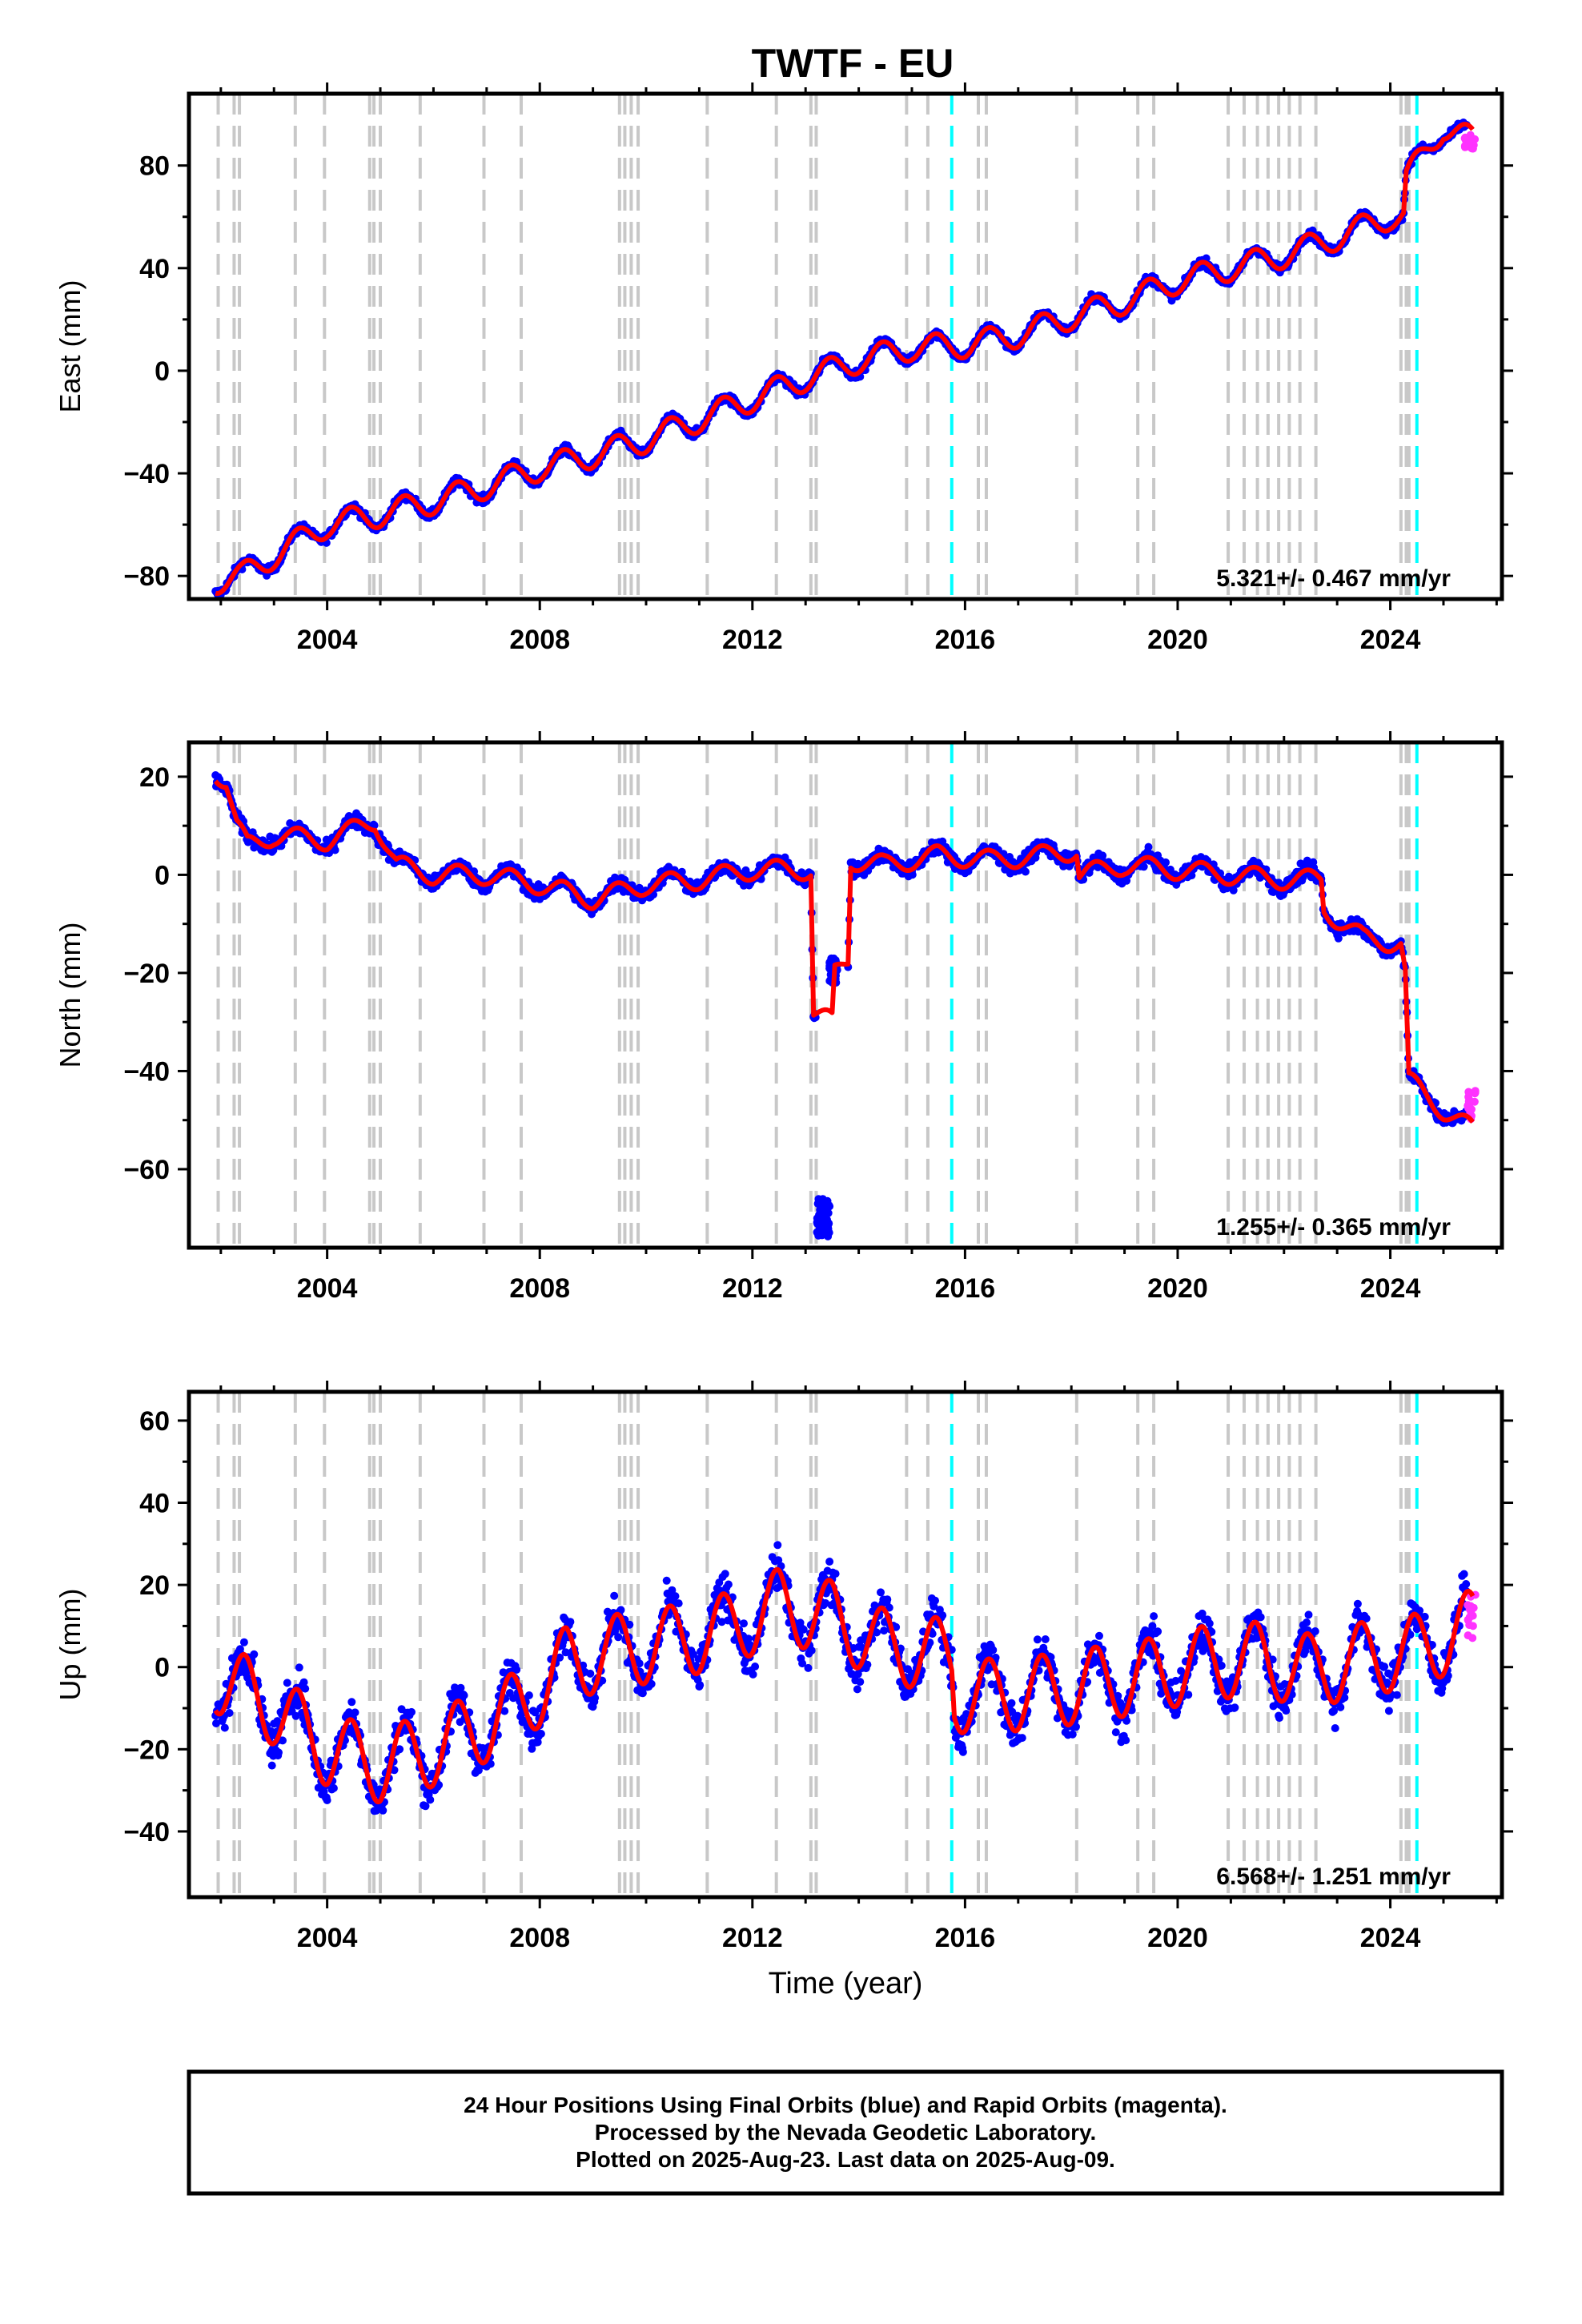 Image resolution: width=1582 pixels, height=2324 pixels. I want to click on north-rate-label: 1.255+/- 0.365 mm/yr, so click(1333, 1227).